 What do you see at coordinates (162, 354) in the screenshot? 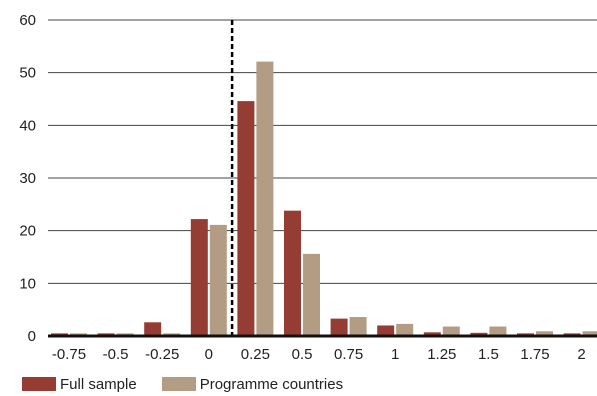
I see `x-tick-label: -0.25` at bounding box center [162, 354].